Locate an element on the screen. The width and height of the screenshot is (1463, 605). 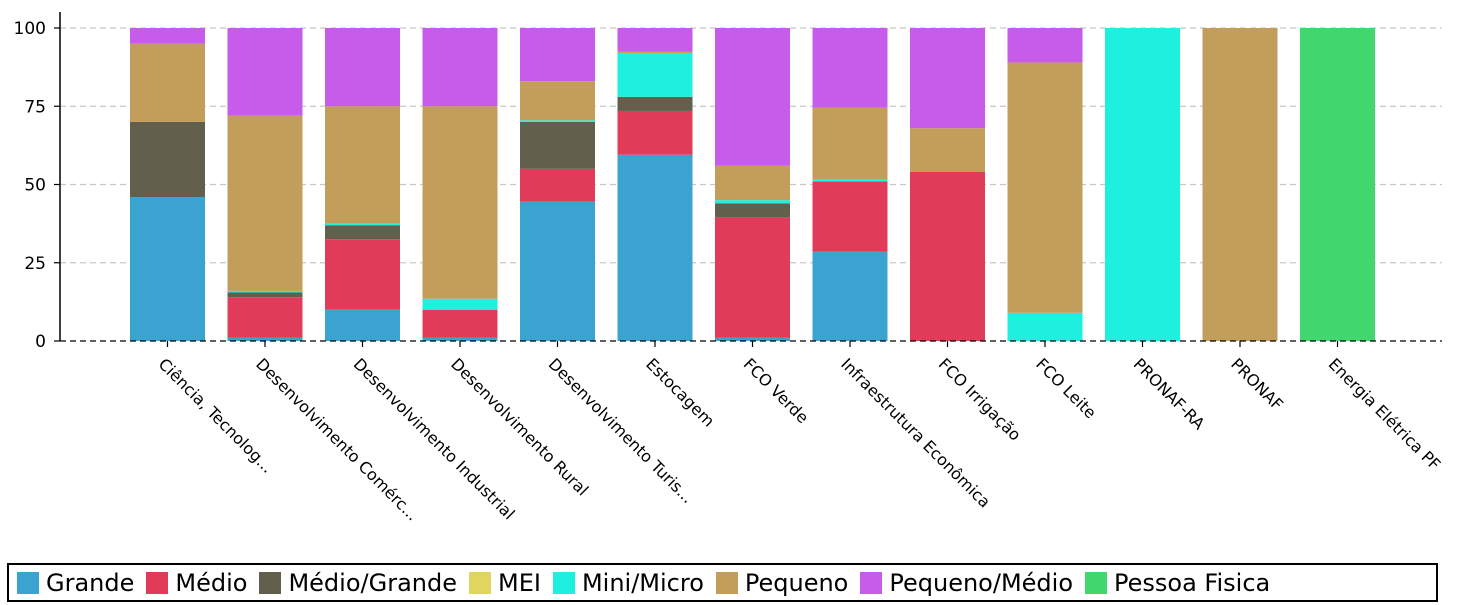
y-tick-label: 100 is located at coordinates (30, 29).